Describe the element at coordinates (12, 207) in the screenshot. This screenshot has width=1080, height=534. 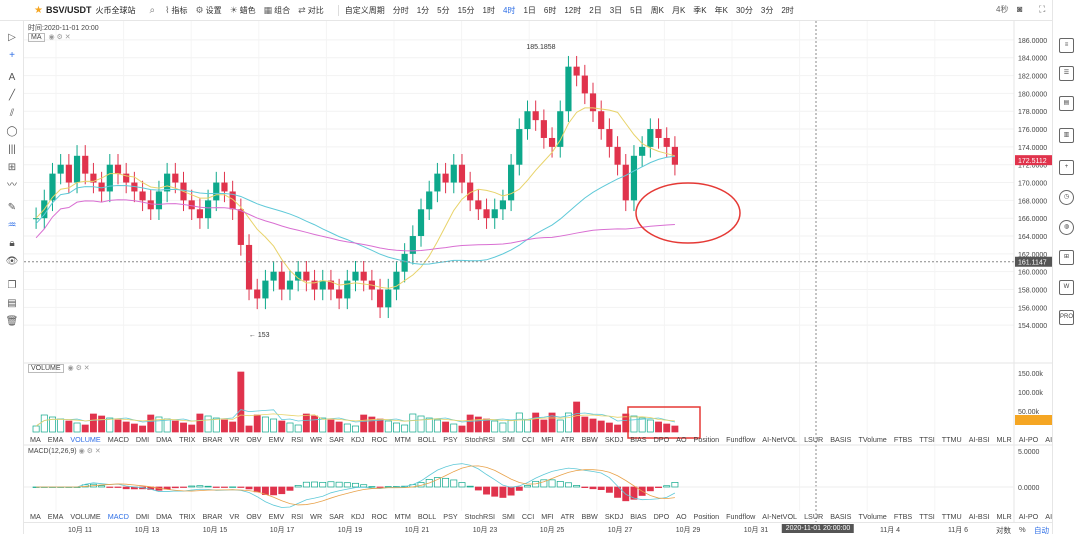
I see `ruler-icon: ✎` at that location.